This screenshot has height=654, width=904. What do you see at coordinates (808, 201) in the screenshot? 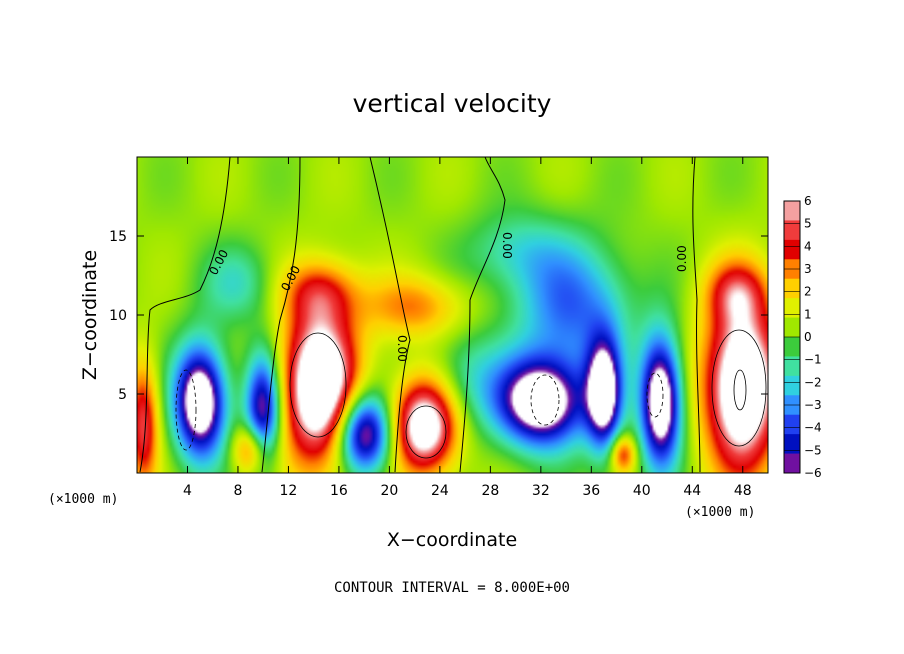
I see `colorbar-label-0: 6` at bounding box center [808, 201].